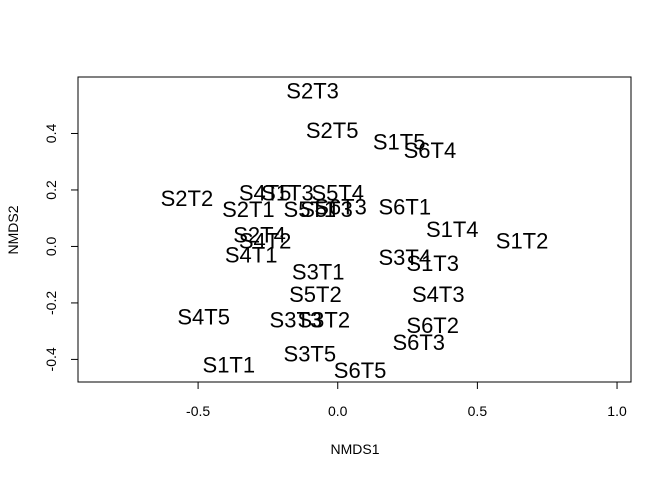  I want to click on point-label: S4T1, so click(251, 254).